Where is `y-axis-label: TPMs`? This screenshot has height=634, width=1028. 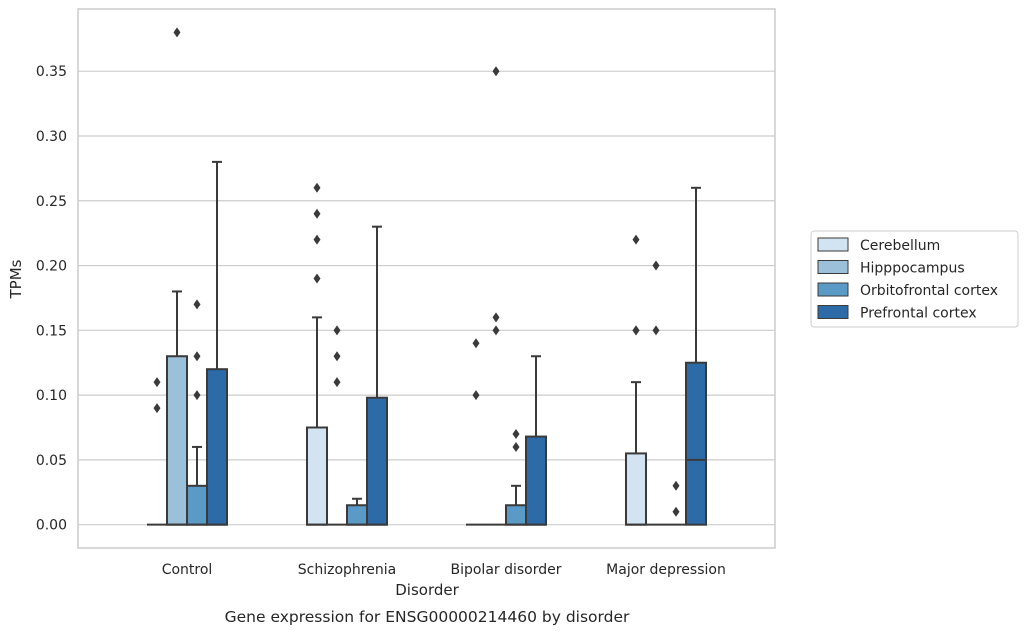 y-axis-label: TPMs is located at coordinates (16, 279).